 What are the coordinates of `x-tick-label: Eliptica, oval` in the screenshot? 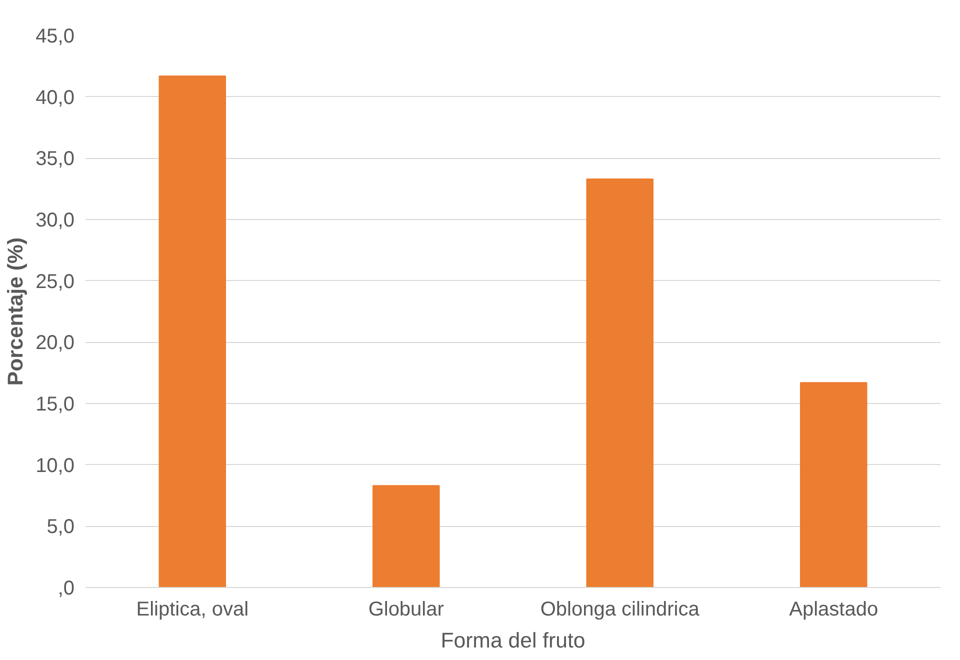 It's located at (192, 609).